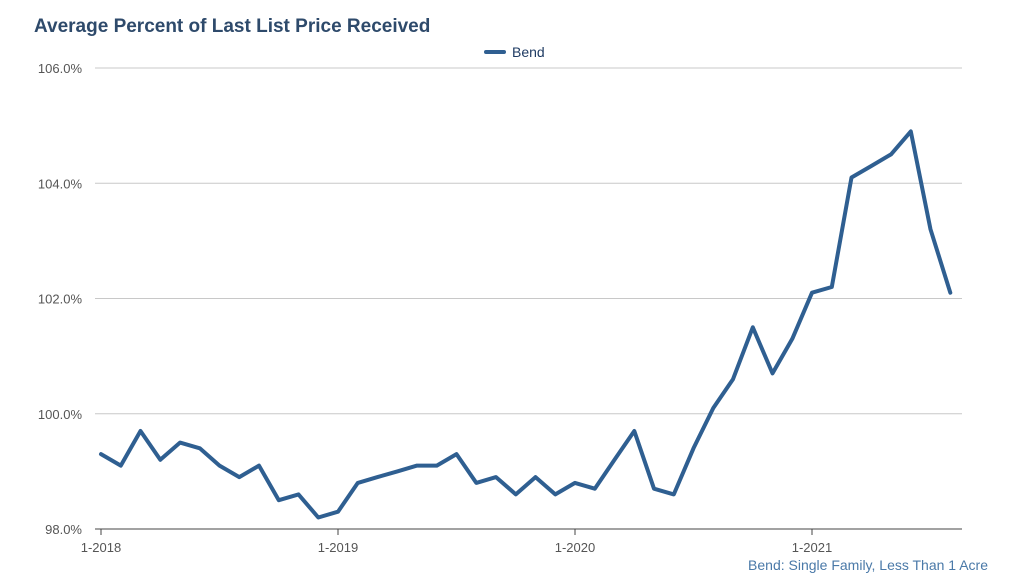 The image size is (1024, 576). Describe the element at coordinates (868, 565) in the screenshot. I see `chart-footnote: Bend: Single Family, Less Than 1 Acre` at that location.